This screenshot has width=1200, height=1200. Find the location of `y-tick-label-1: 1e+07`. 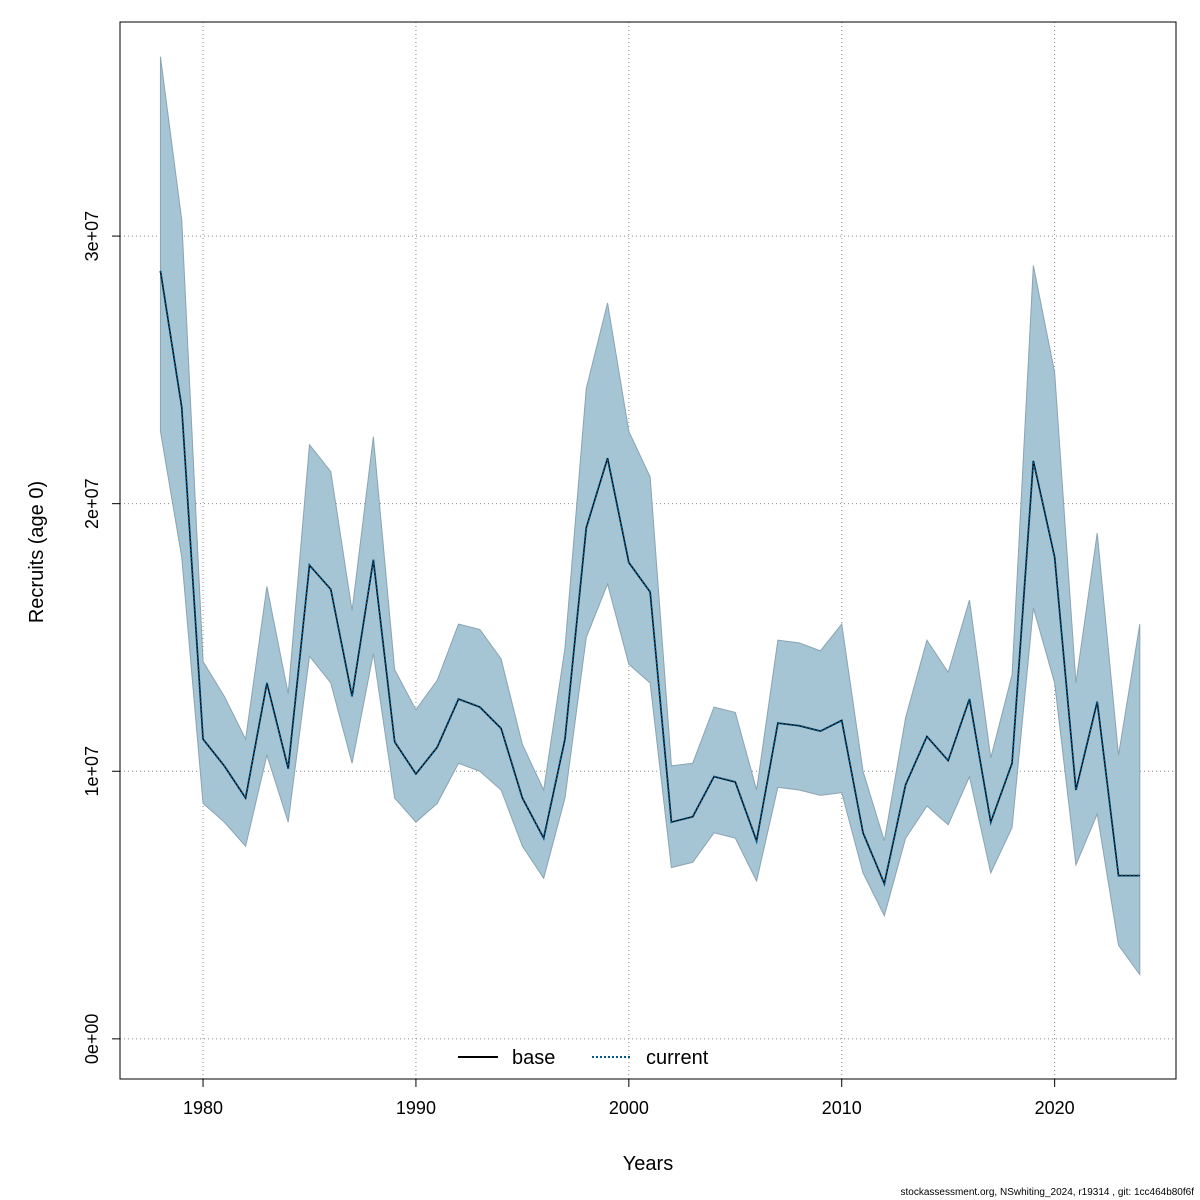

y-tick-label-1: 1e+07 is located at coordinates (92, 771).